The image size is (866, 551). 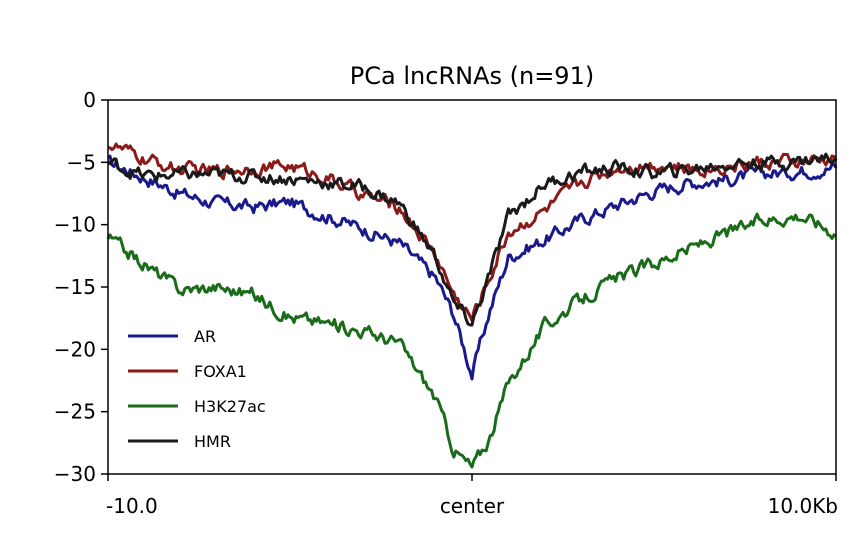 I want to click on legend-label-h3k27ac: H3K27ac, so click(x=230, y=406).